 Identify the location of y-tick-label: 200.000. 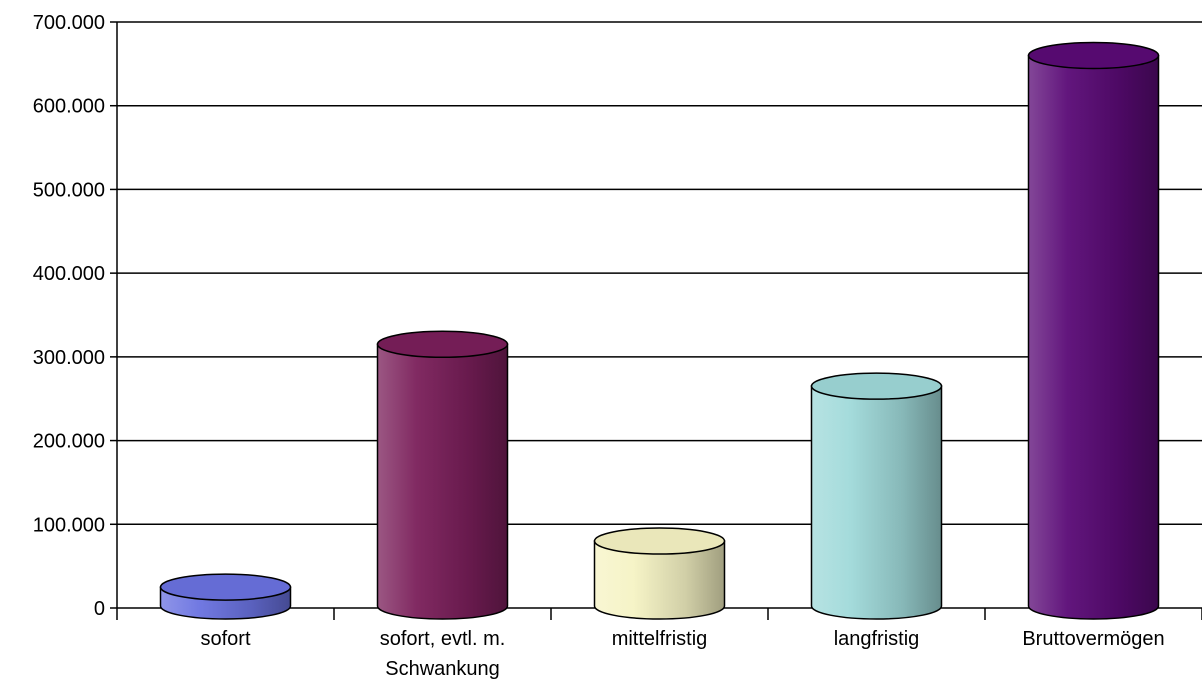
(69, 442).